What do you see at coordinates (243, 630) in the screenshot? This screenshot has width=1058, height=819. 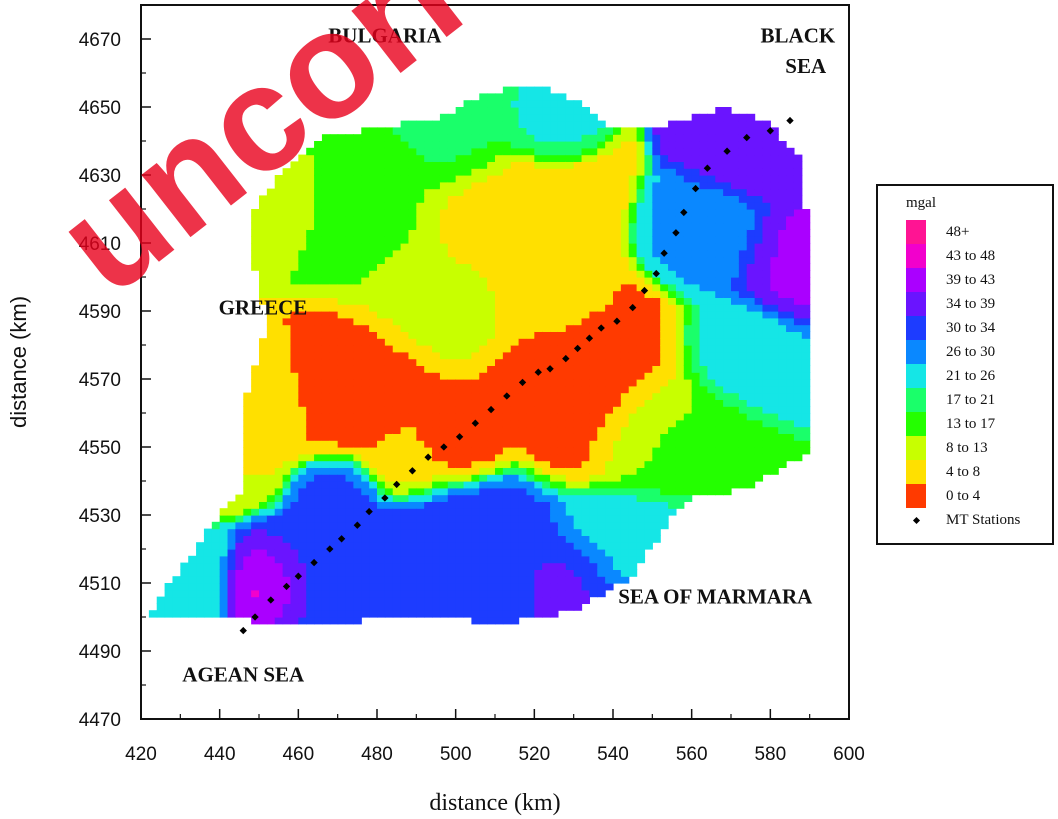 I see `mt-station-marker` at bounding box center [243, 630].